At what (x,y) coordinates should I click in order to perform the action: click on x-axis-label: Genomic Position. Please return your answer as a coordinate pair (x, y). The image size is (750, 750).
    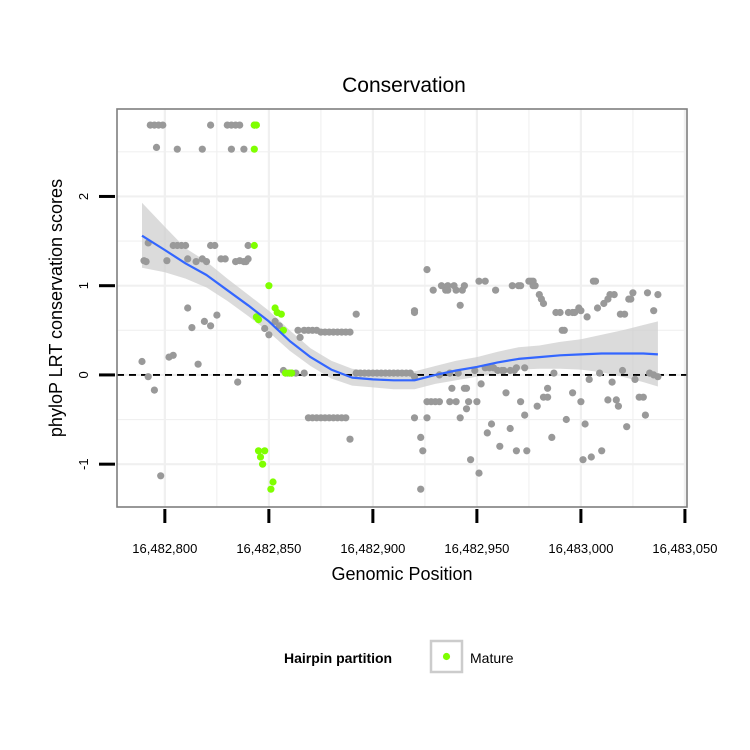
    Looking at the image, I should click on (401, 574).